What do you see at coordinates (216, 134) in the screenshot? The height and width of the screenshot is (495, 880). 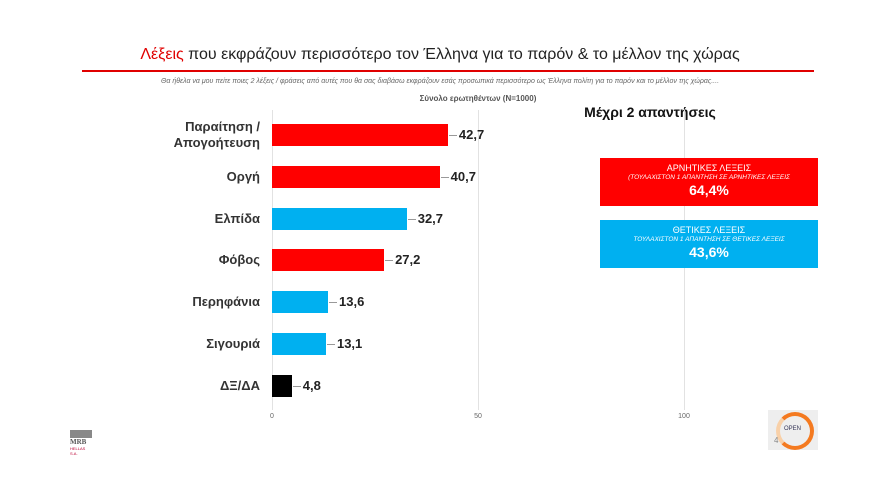 I see `category-label: Παραίτηση / Απογοήτευση` at bounding box center [216, 134].